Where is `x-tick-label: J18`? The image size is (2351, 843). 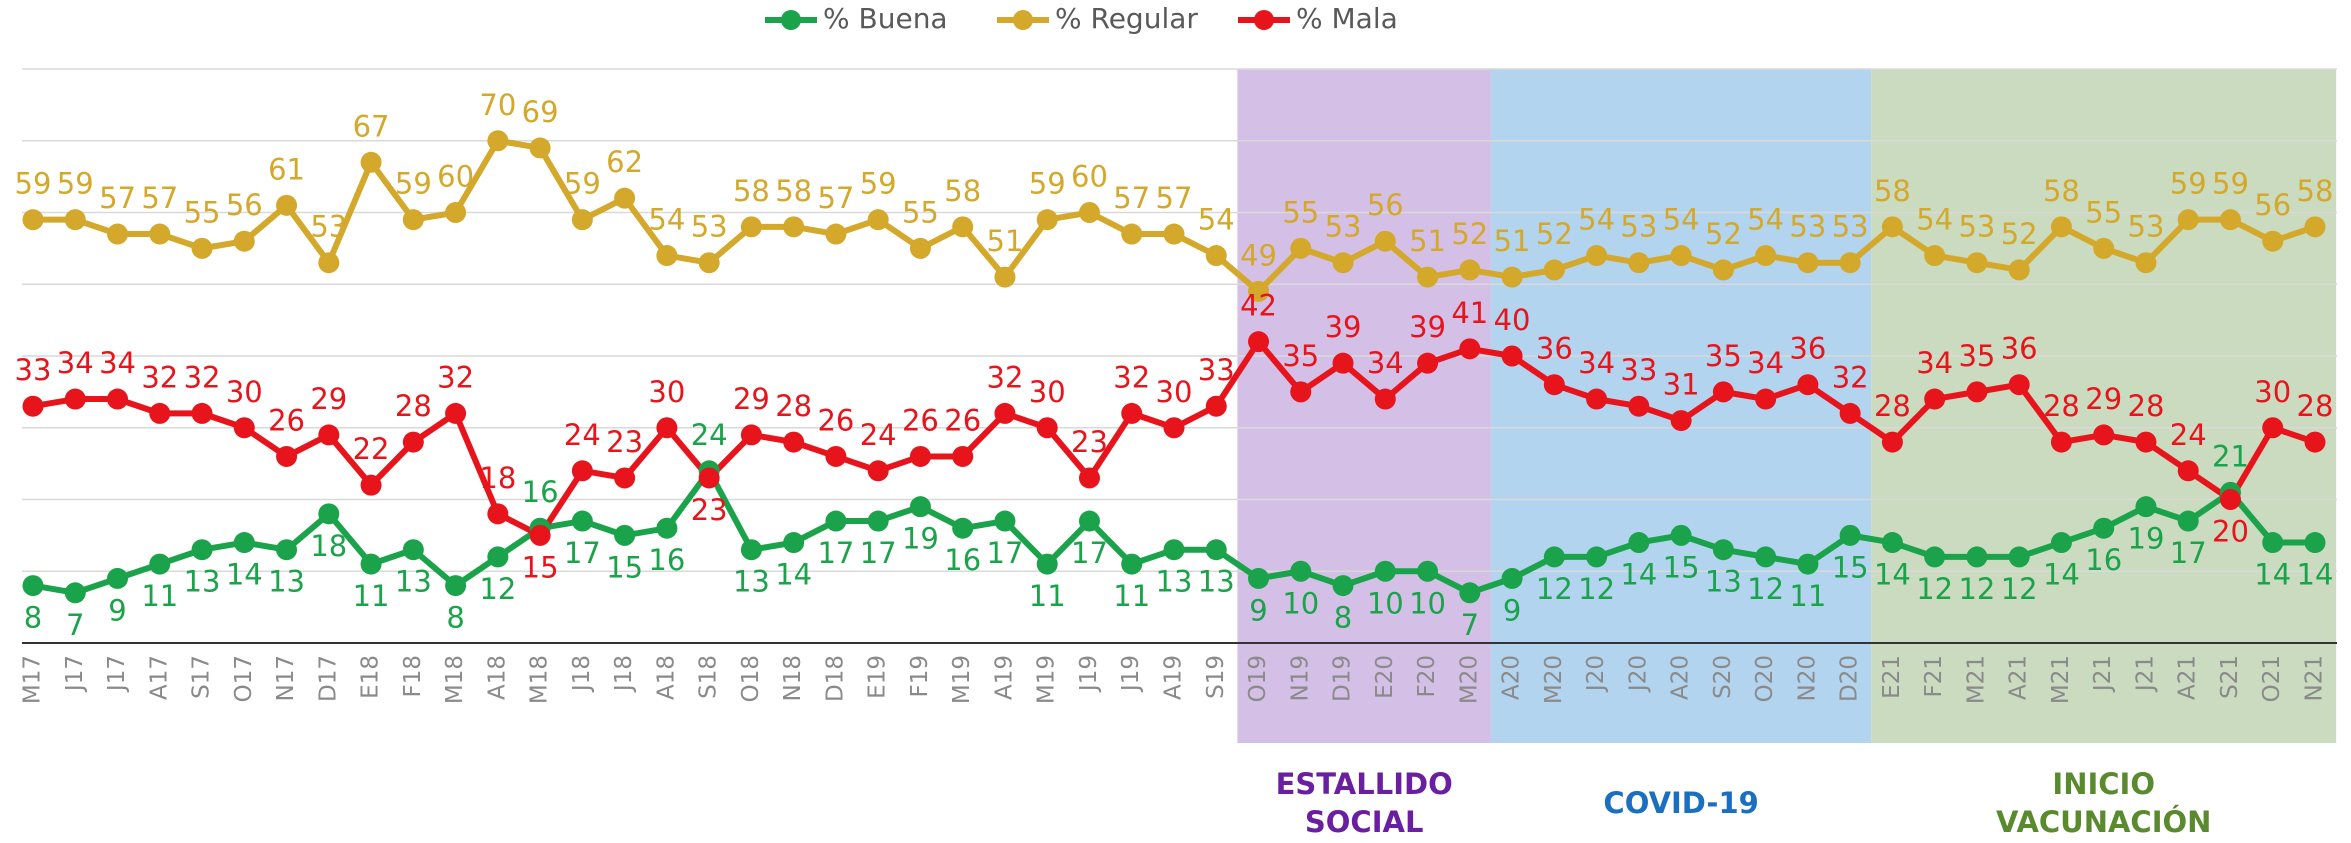 x-tick-label: J18 is located at coordinates (582, 674).